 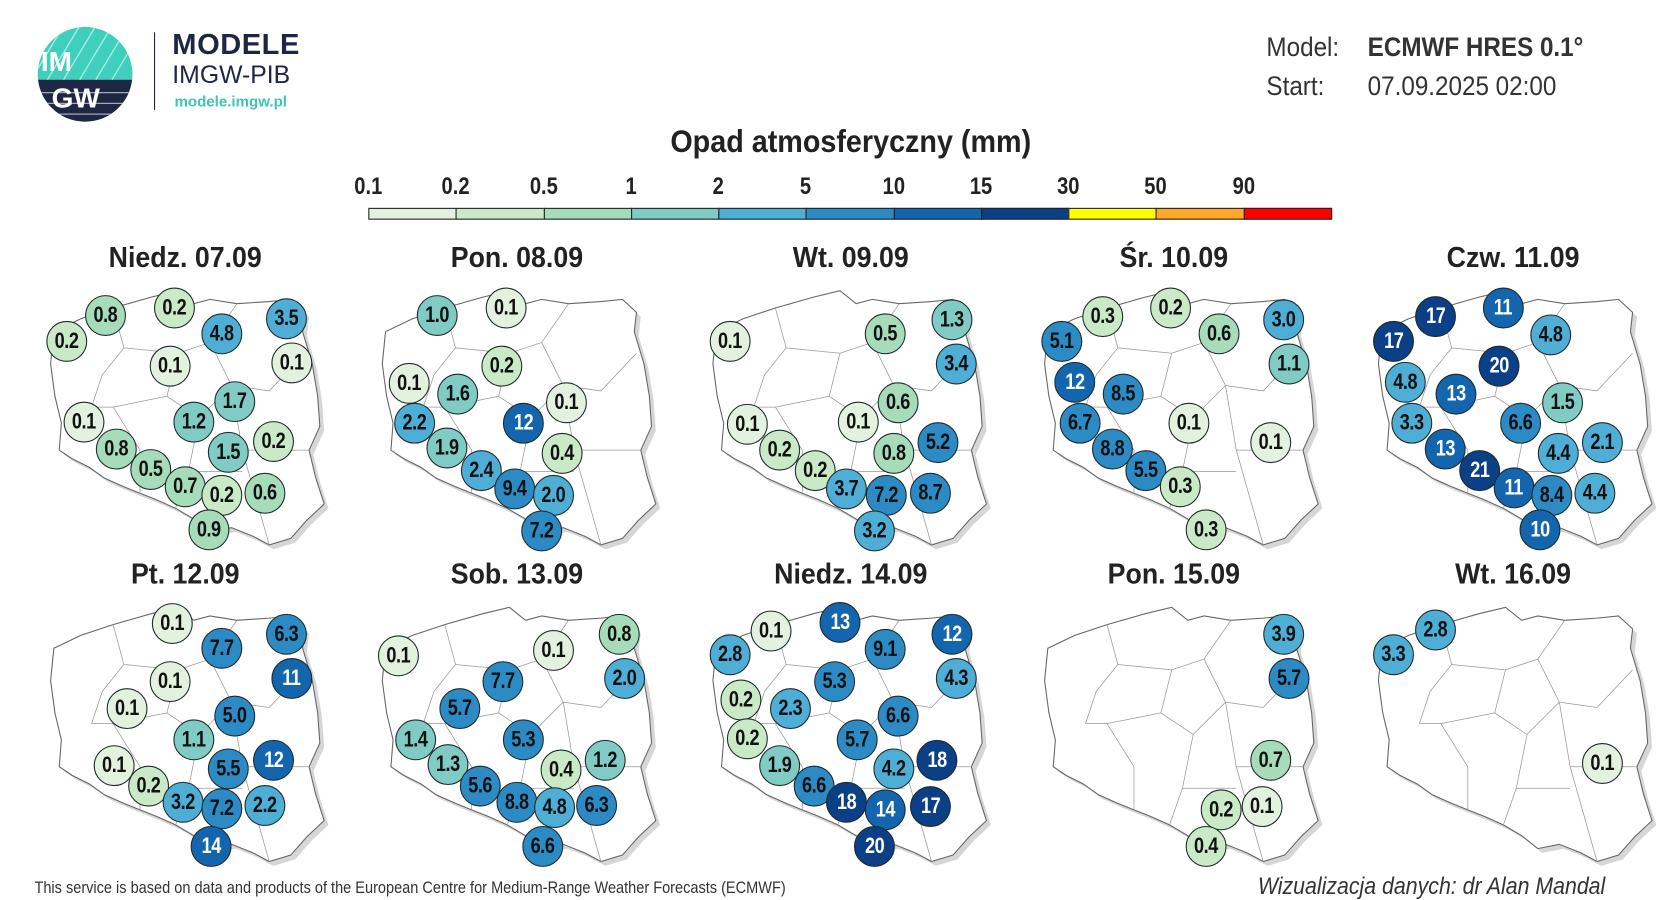 I want to click on colorbar-tick-label: 50, so click(x=1156, y=186).